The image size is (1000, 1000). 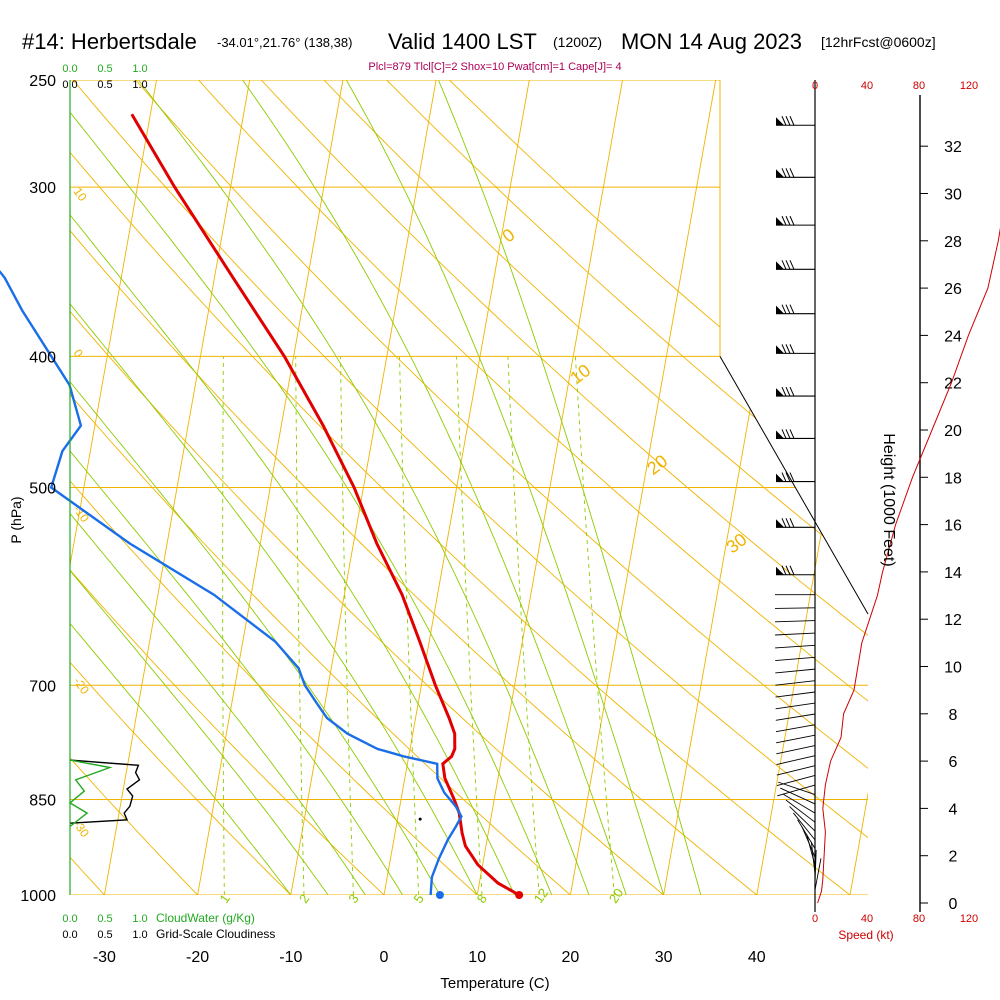 I want to click on height-tick-label: 16, so click(x=953, y=526).